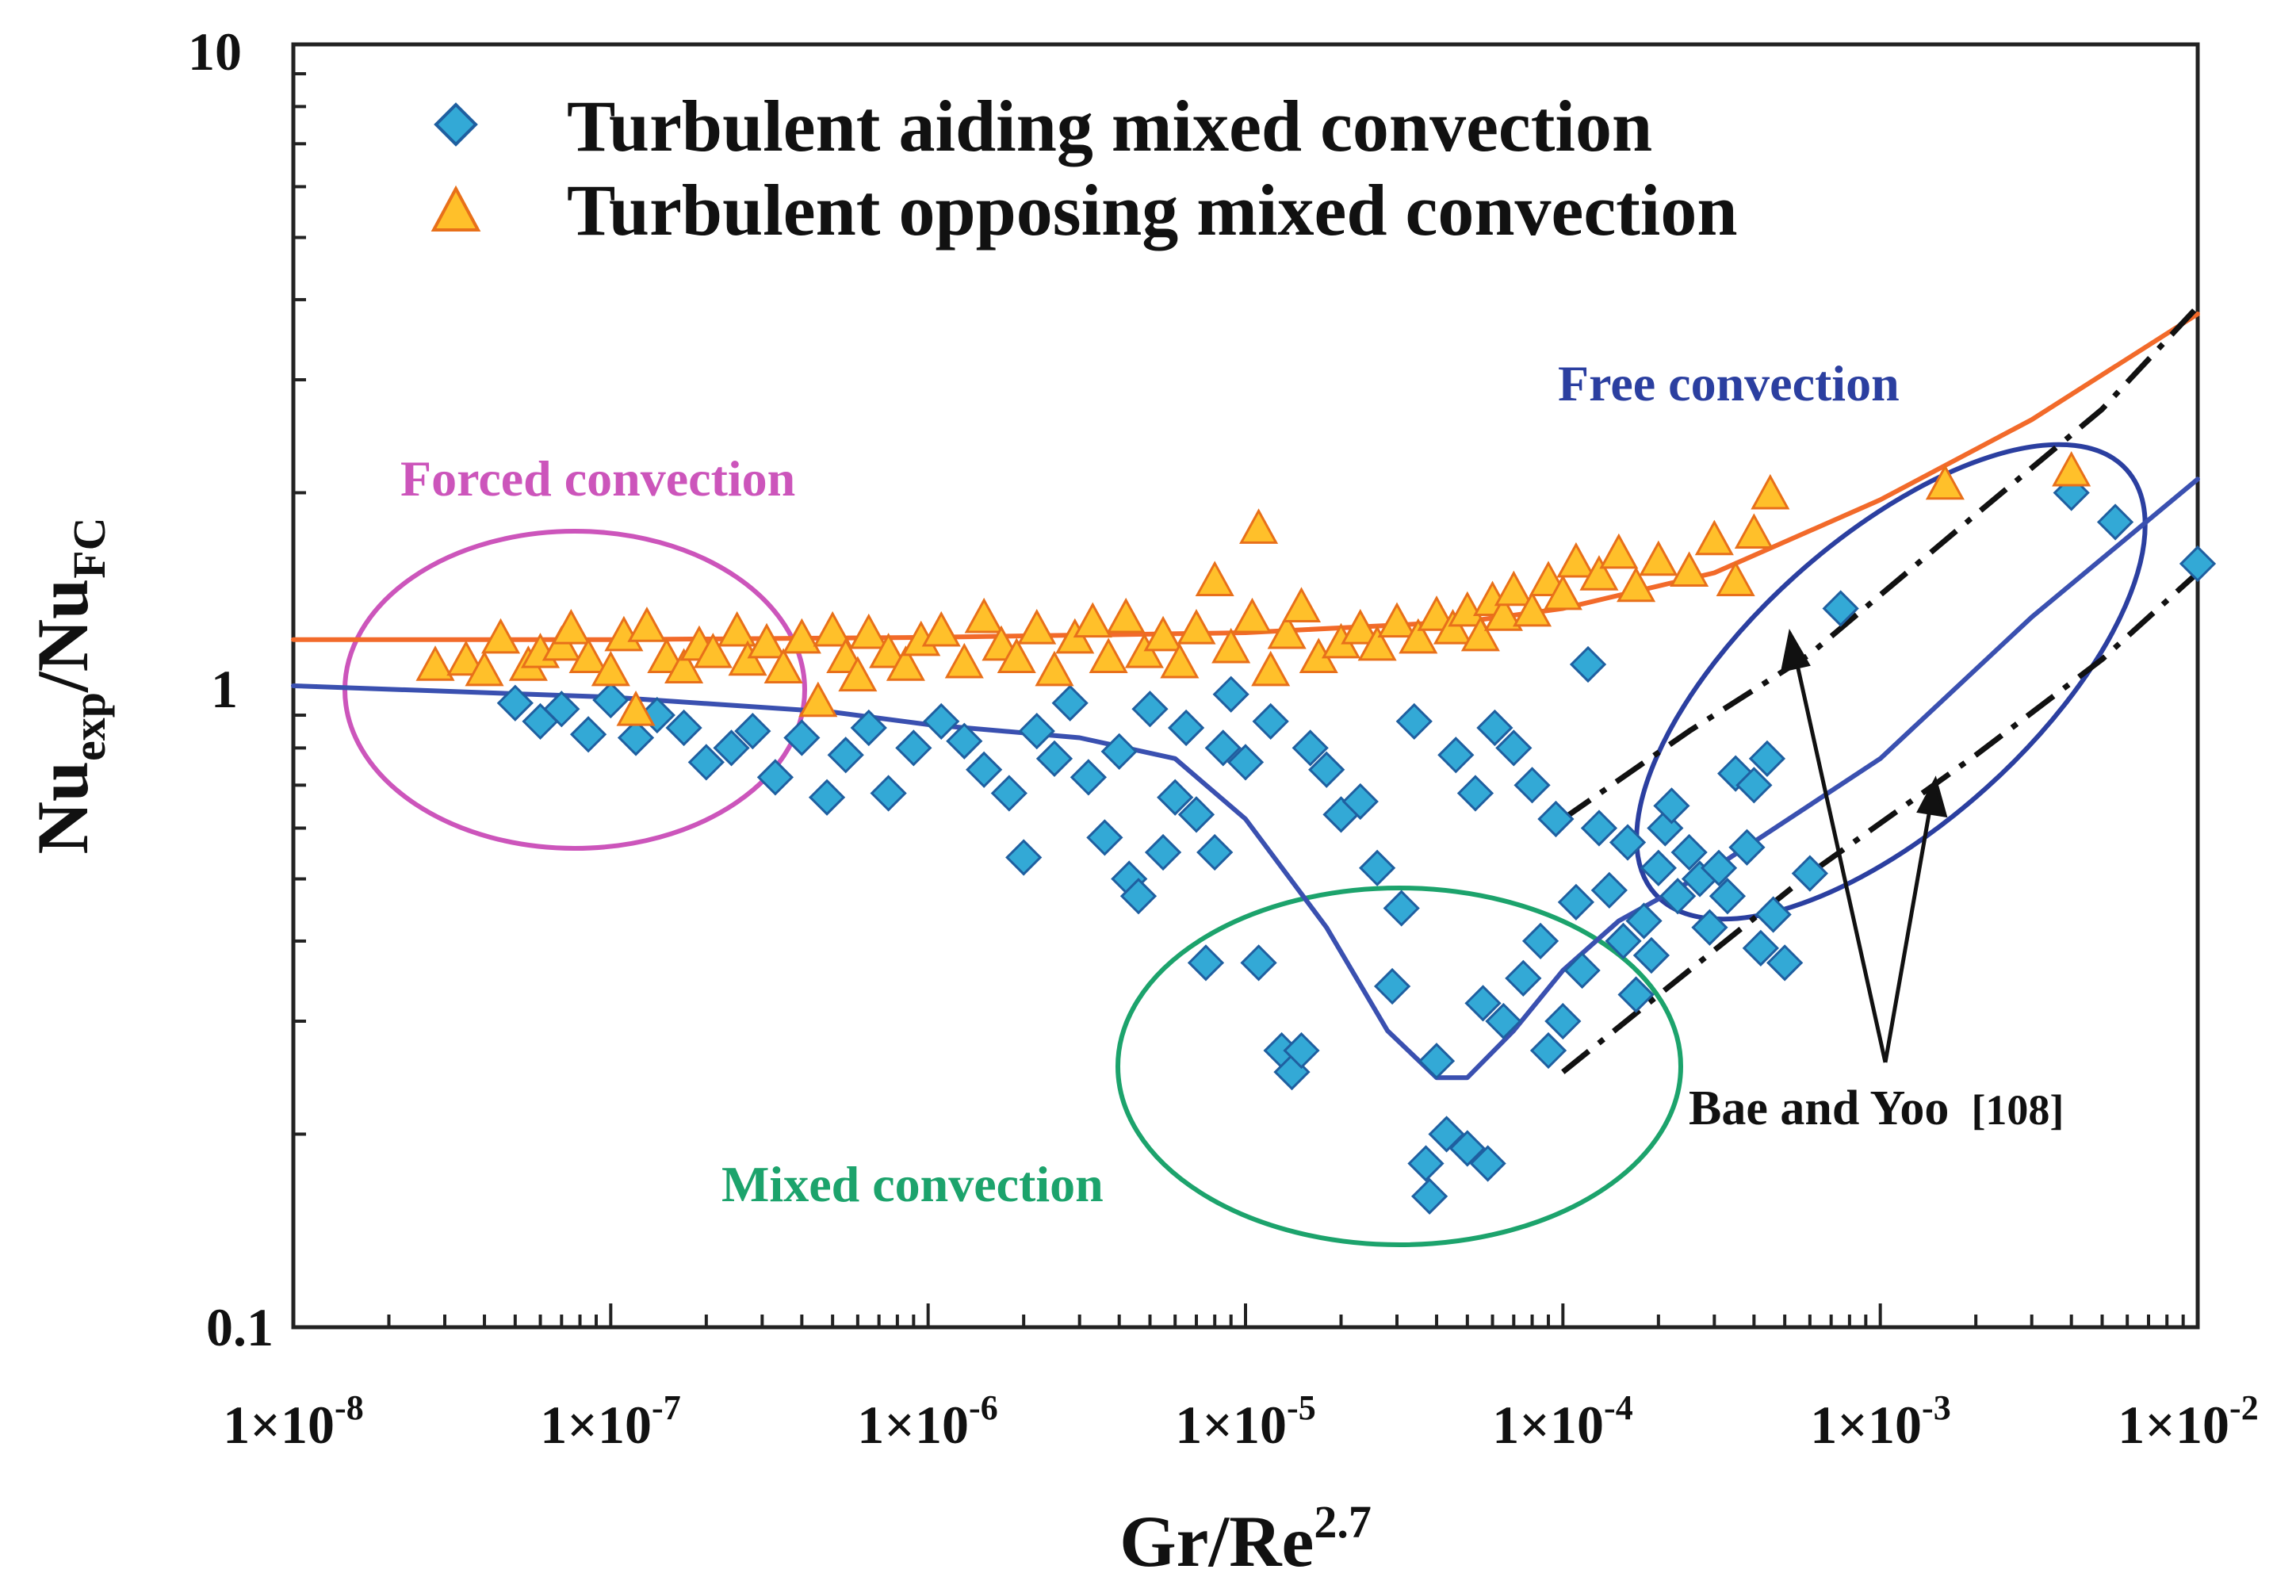  Describe the element at coordinates (1152, 210) in the screenshot. I see `legend-label-opposing: Turbulent opposing mixed convection` at that location.